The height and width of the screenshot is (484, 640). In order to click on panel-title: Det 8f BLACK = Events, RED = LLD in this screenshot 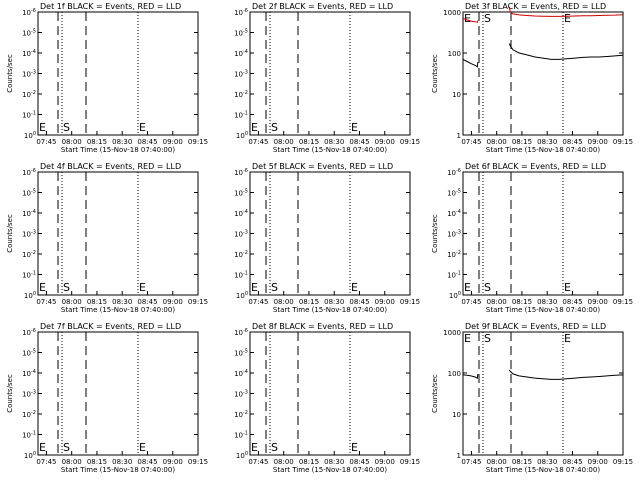, I will do `click(322, 326)`.